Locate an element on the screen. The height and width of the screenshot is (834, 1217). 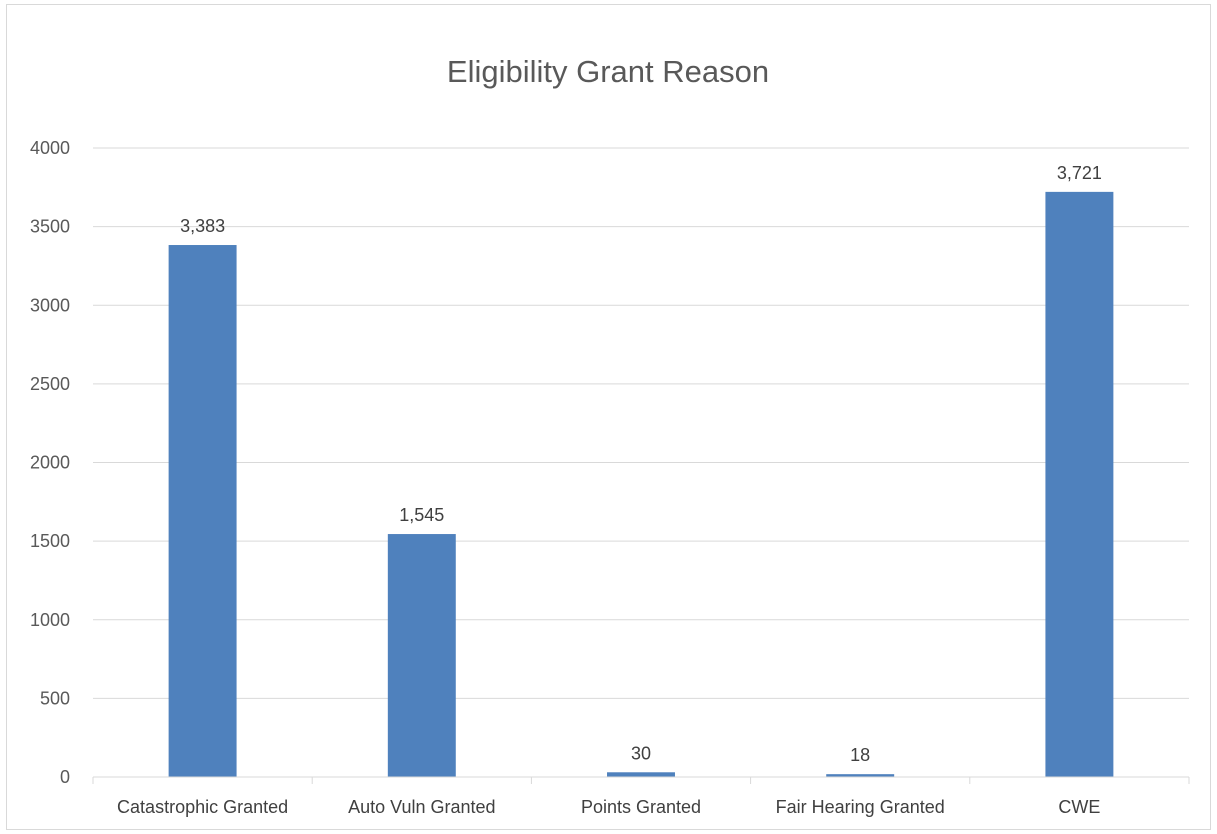
y-tick-label: 2000 is located at coordinates (50, 463).